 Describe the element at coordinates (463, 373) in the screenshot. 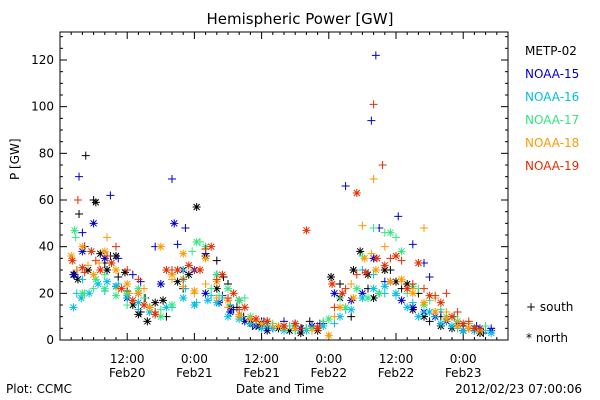

I see `x-tick-label-date: Feb23` at that location.